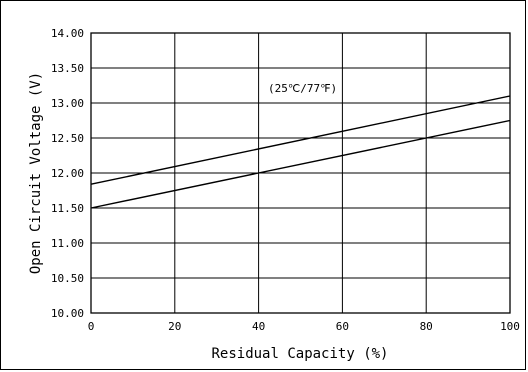  I want to click on x-tick-labels: 0 20 40 60 80 100, so click(304, 326).